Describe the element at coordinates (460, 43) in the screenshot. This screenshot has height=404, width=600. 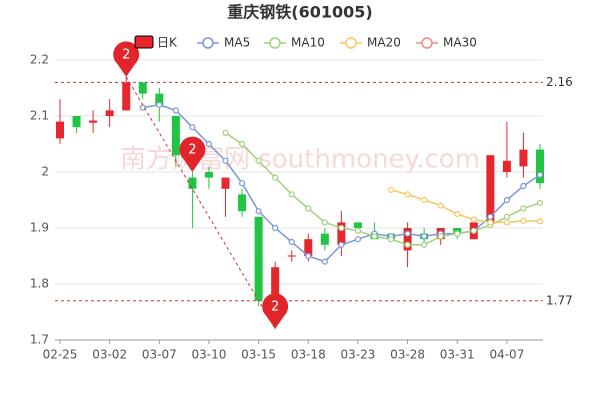
I see `legend-label: MA30` at that location.